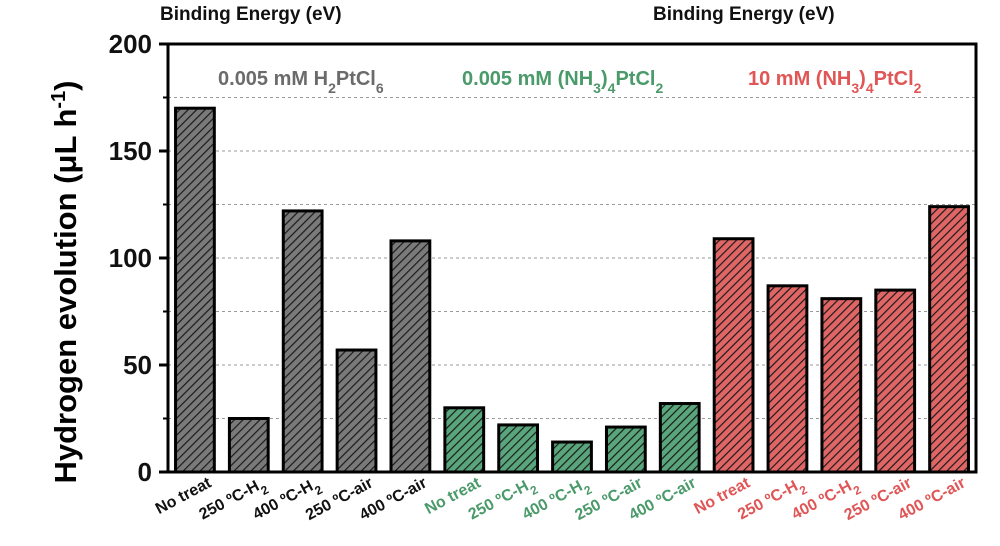 This screenshot has width=1000, height=546. I want to click on binding-energy-title-left: Binding Energy (eV), so click(251, 14).